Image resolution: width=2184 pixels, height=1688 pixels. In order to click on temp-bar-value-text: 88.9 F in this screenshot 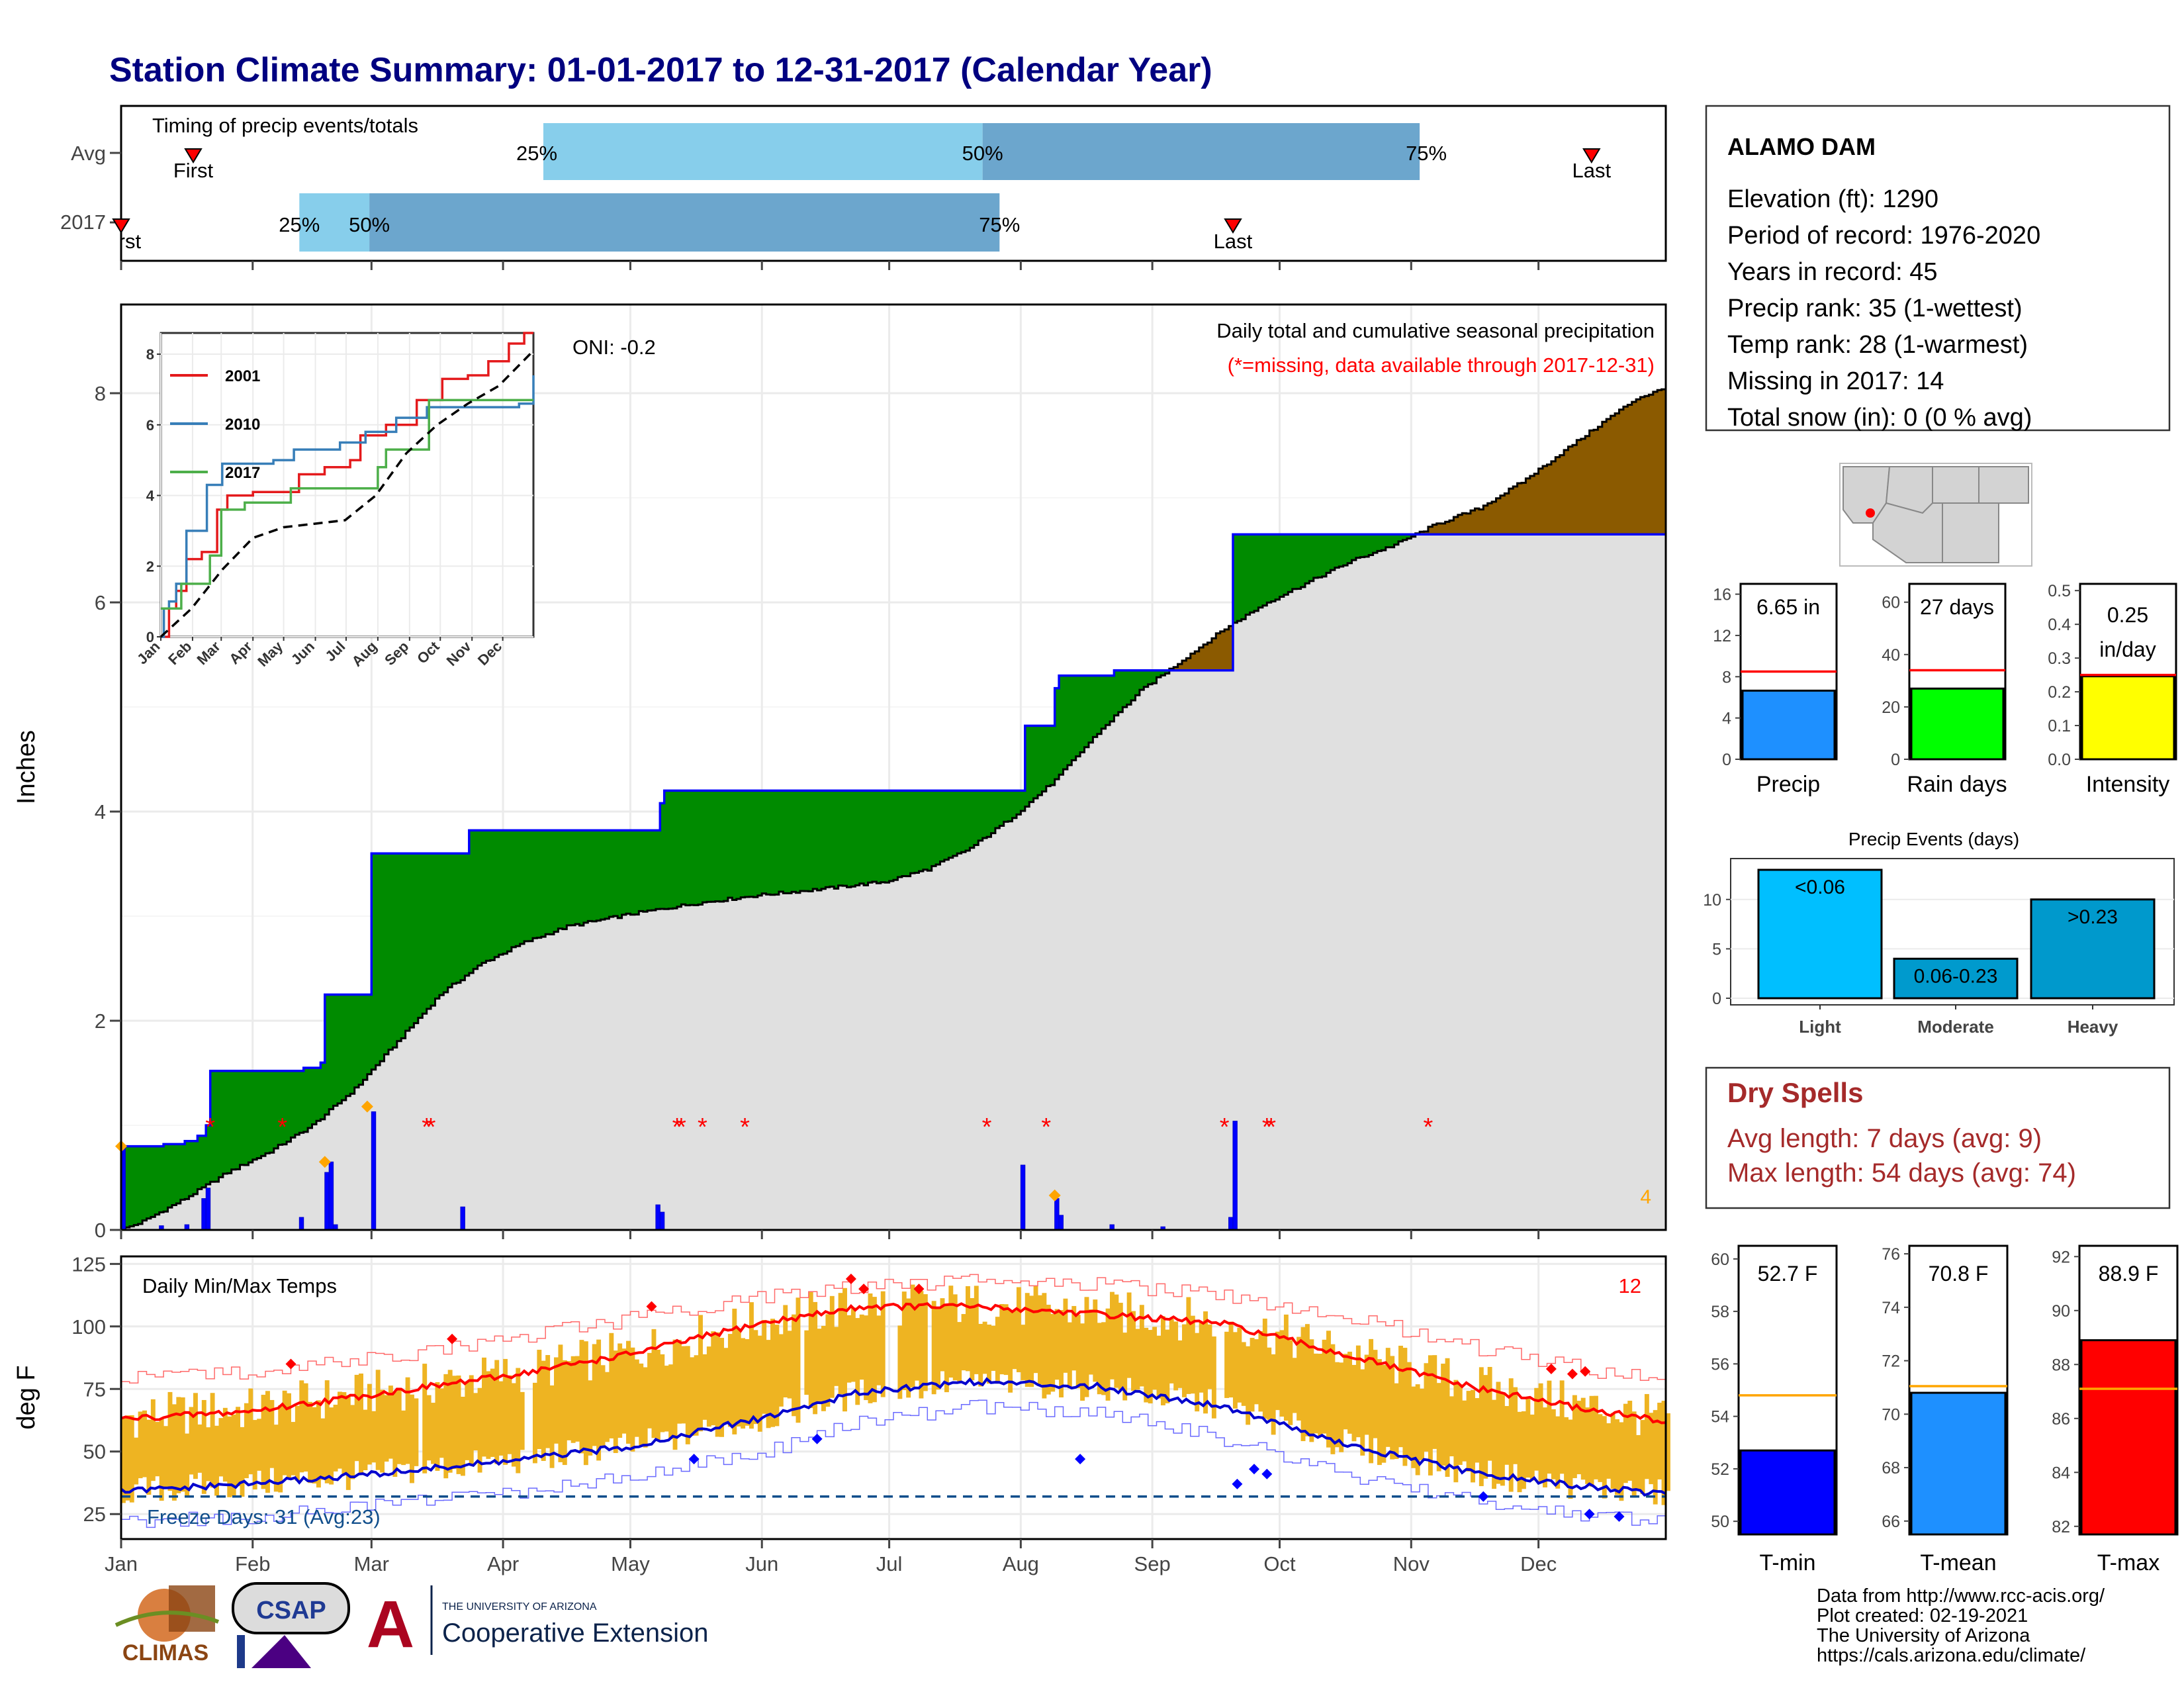, I will do `click(2129, 1274)`.